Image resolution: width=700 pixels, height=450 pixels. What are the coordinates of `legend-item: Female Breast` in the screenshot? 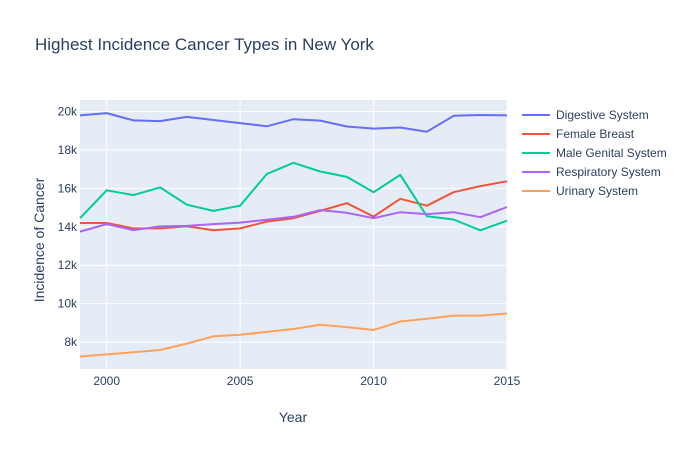 It's located at (578, 134).